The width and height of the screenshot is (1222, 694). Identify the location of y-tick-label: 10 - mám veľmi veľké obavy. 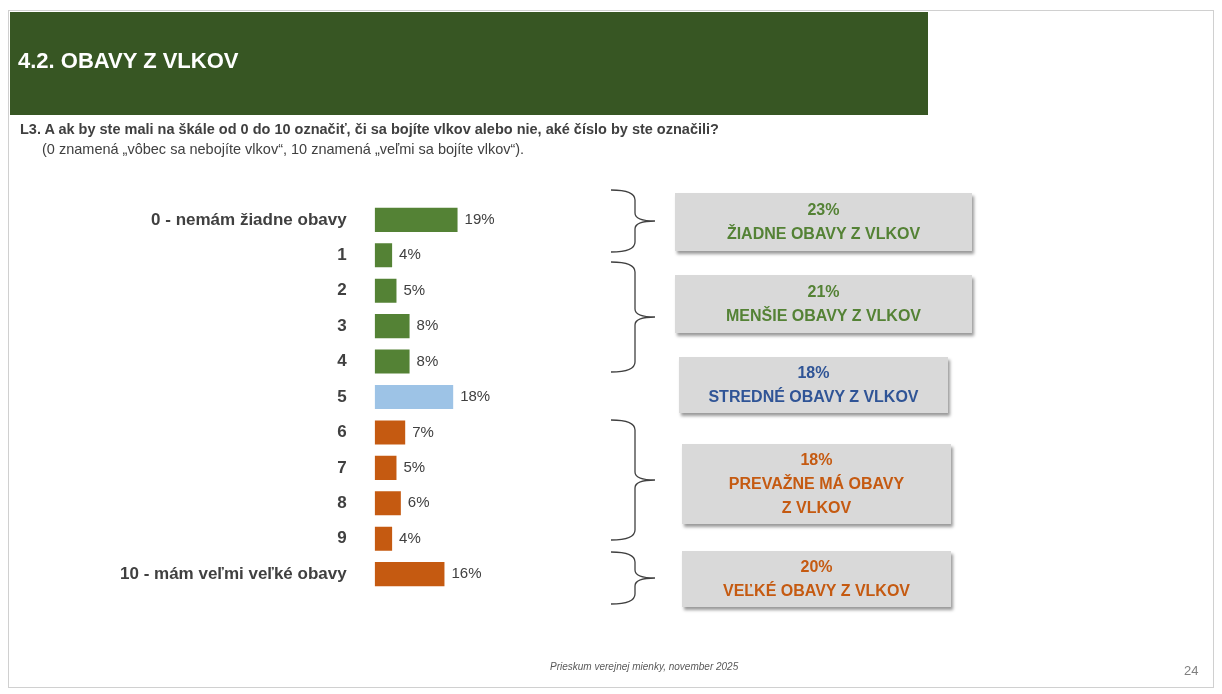
(234, 573).